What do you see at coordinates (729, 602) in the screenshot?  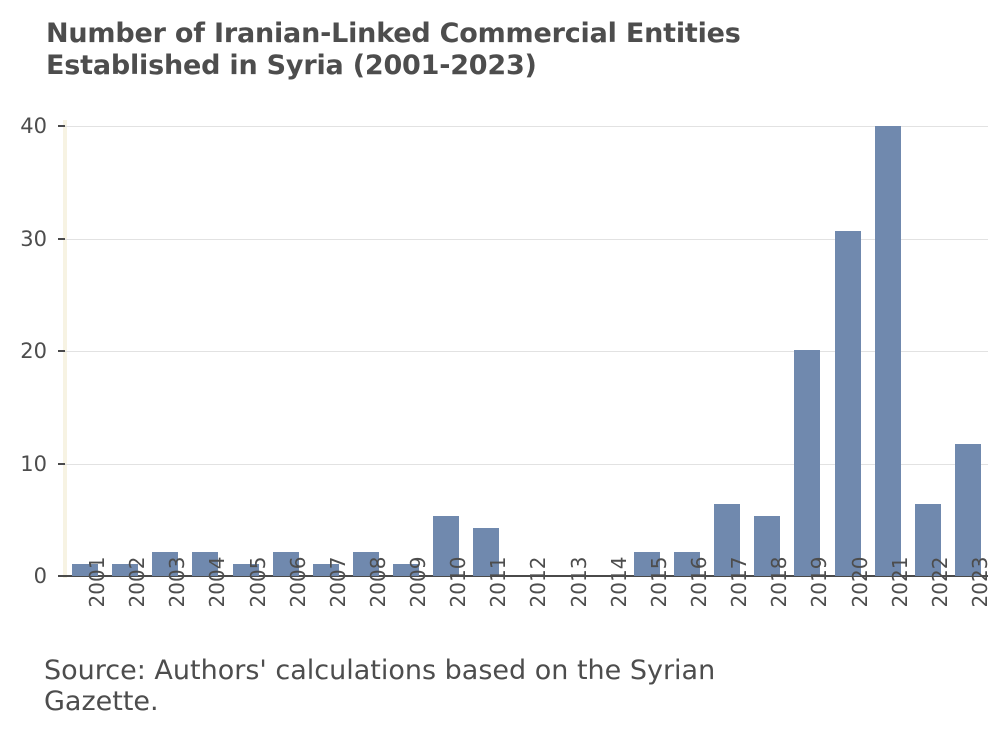 I see `x-axis-tick: 2017` at bounding box center [729, 602].